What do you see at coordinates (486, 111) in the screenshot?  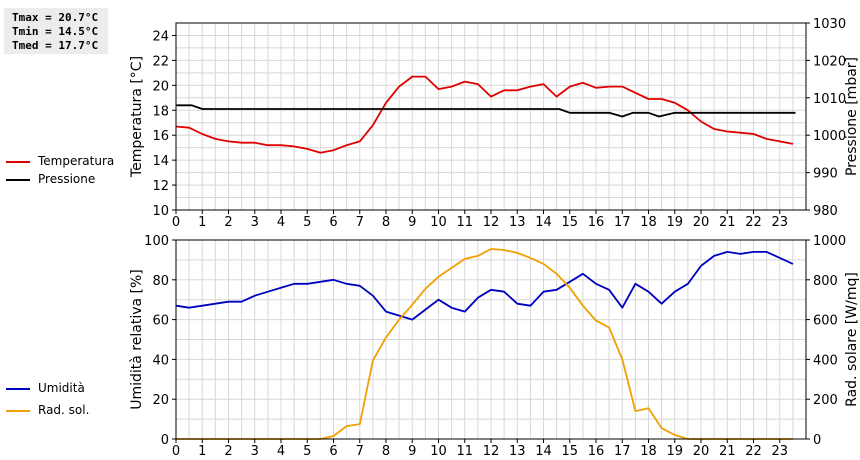 I see `series-line-pressione` at bounding box center [486, 111].